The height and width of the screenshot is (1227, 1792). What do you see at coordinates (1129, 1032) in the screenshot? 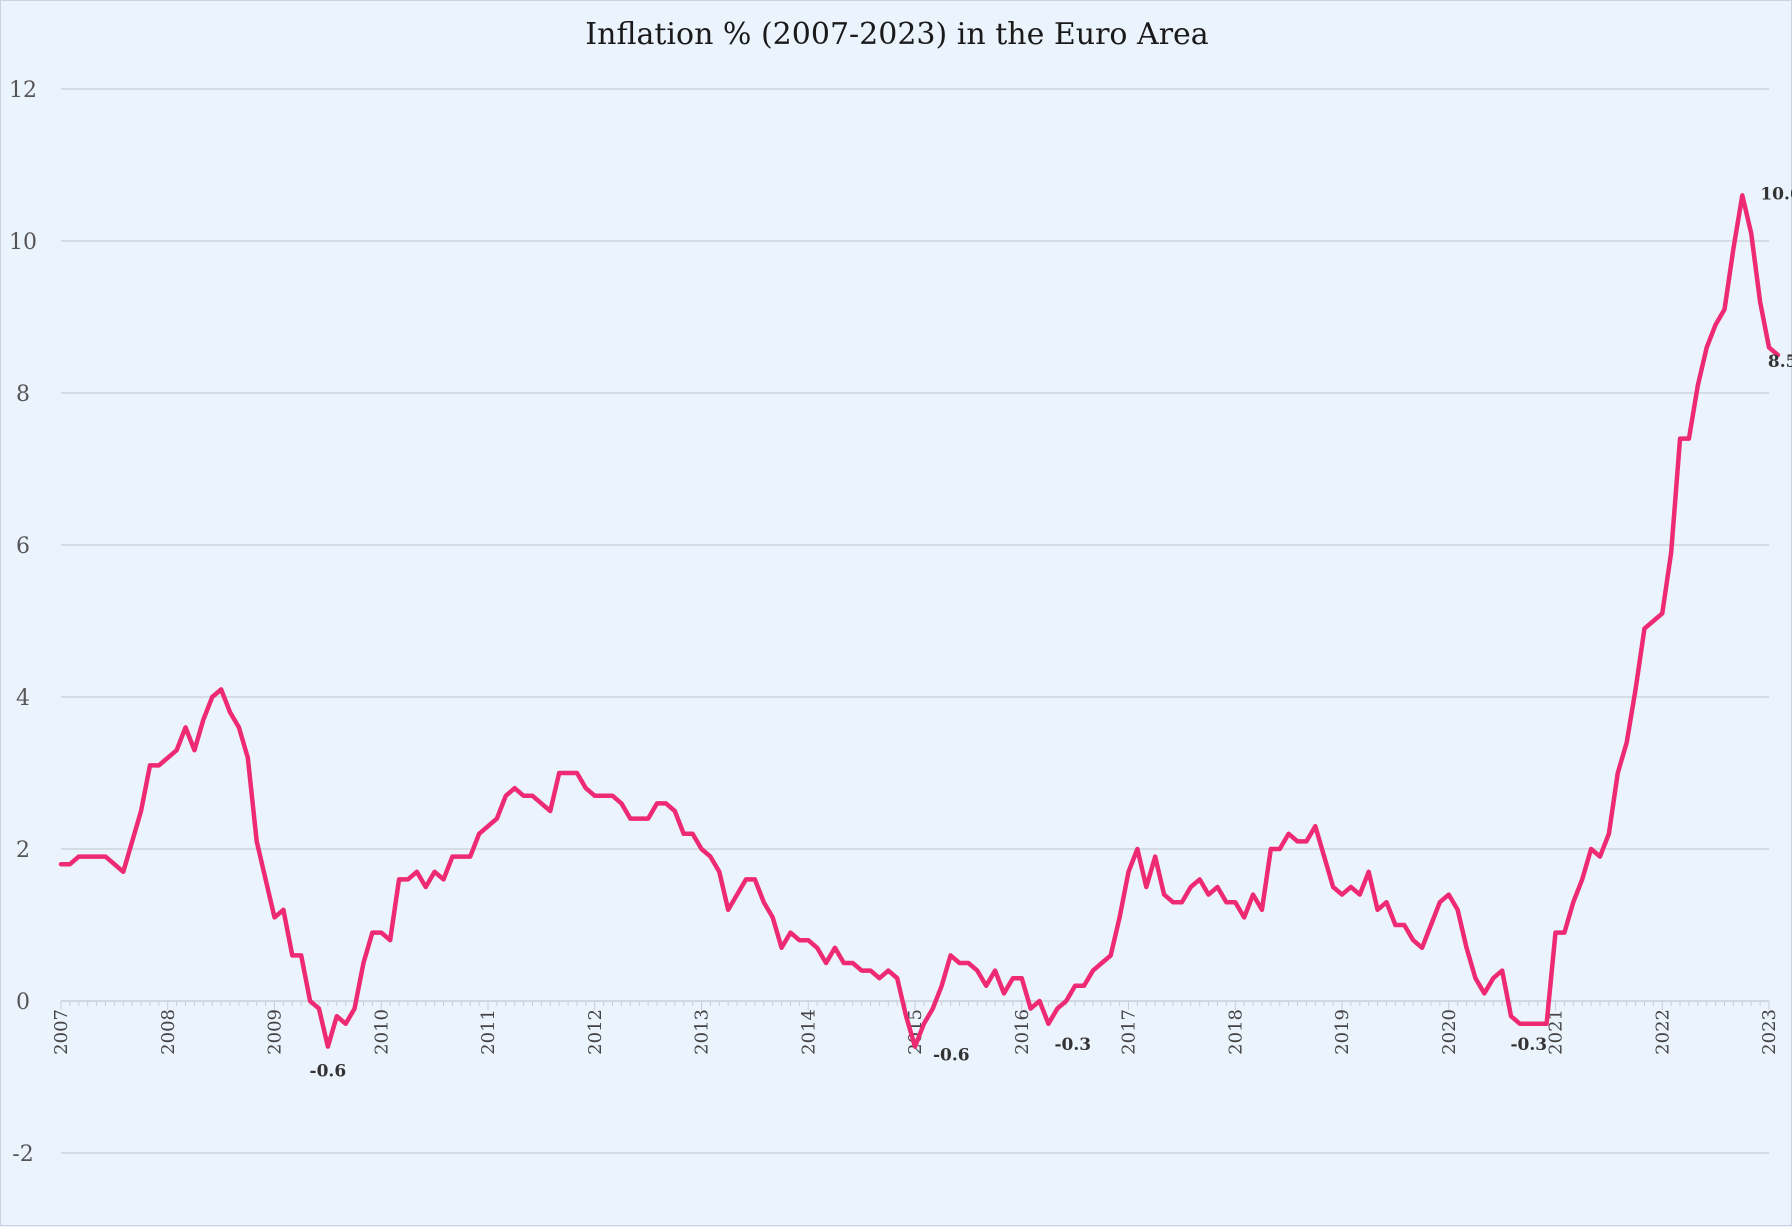
I see `x-tick-label: 2017` at bounding box center [1129, 1032].